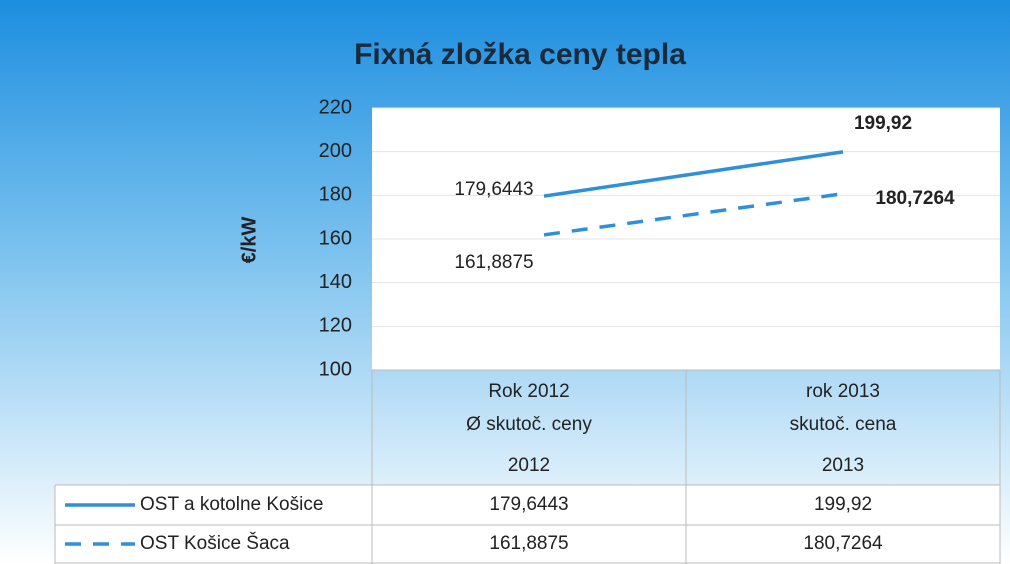  I want to click on table-value: 180,7264, so click(843, 543).